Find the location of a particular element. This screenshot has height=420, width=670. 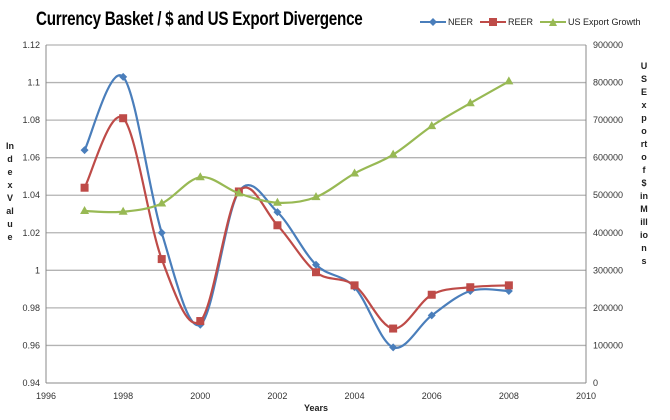

x-tick-label: 2010 is located at coordinates (586, 396).